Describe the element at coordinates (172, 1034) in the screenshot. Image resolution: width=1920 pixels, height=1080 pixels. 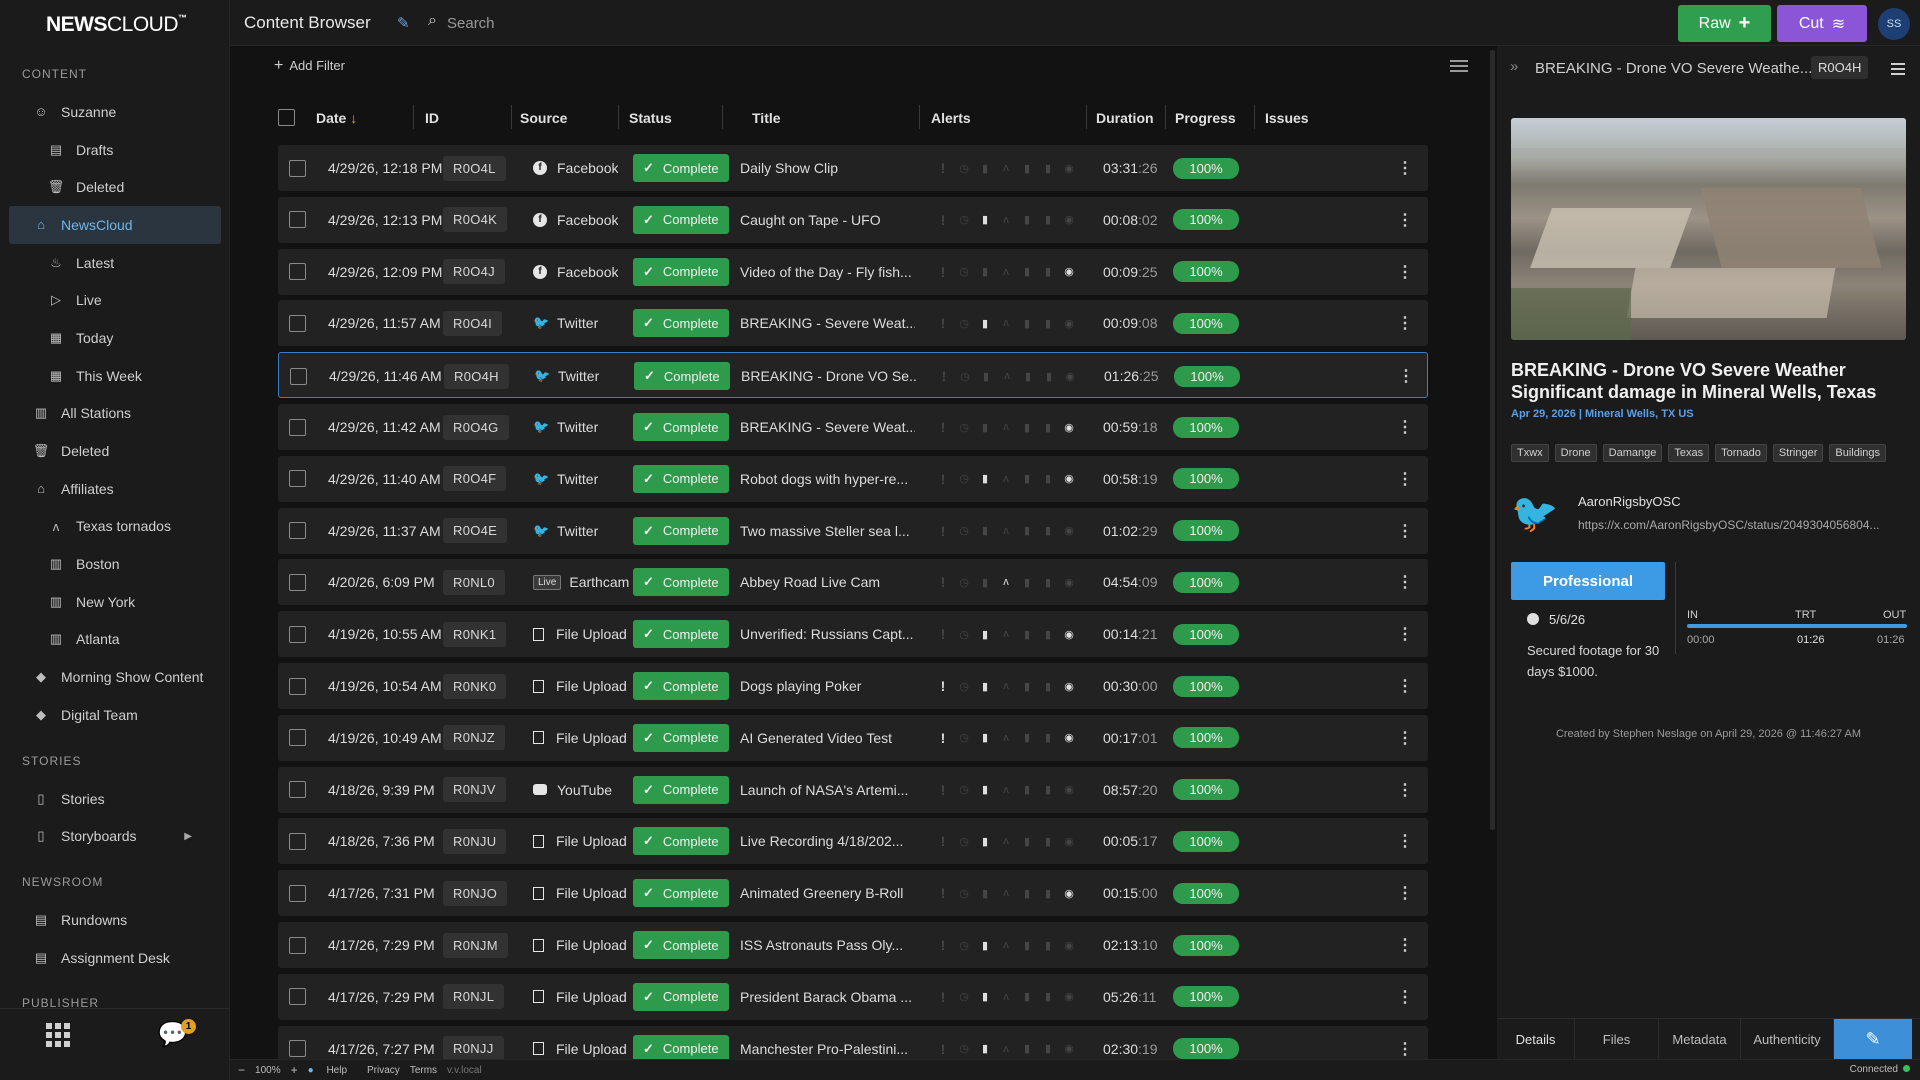
I see `chat-button: 💬 1` at that location.